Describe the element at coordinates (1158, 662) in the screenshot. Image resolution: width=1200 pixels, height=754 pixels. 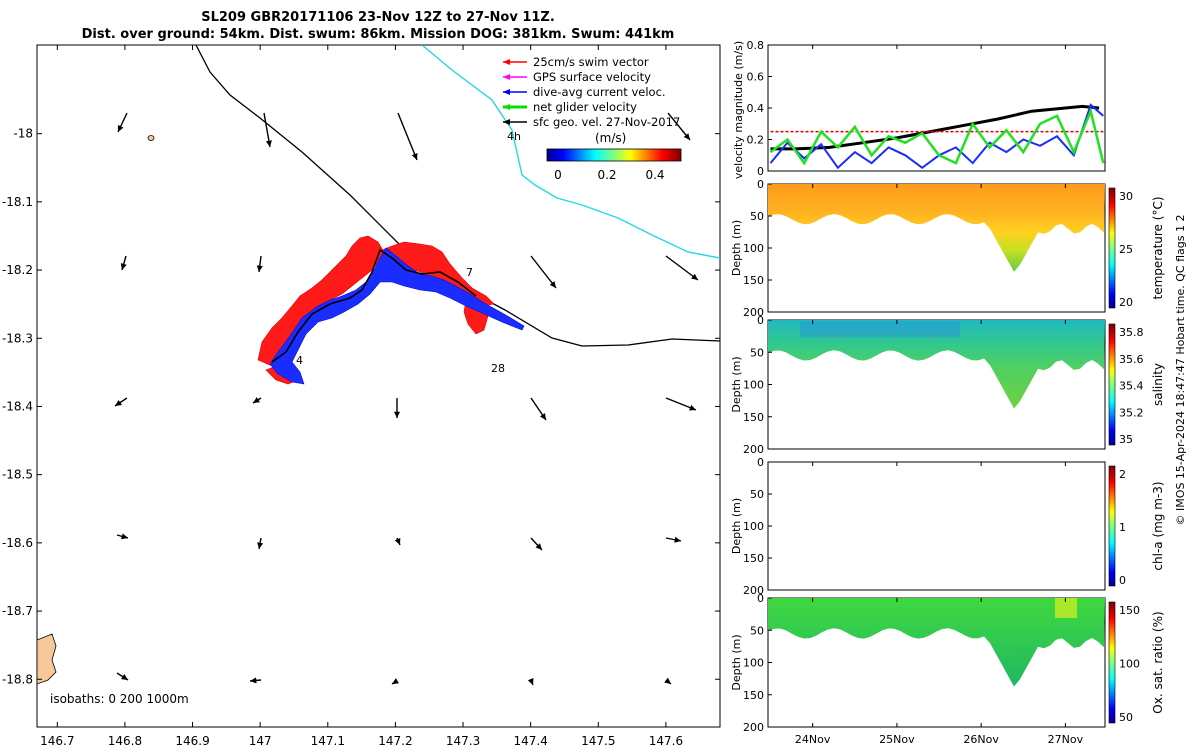
I see `colorbar-label: Ox. sat. ratio (%)` at that location.